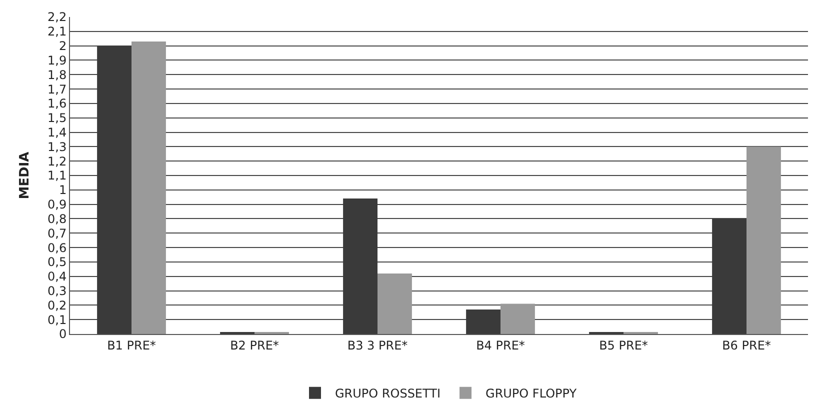  What do you see at coordinates (62, 334) in the screenshot?
I see `y-tick-label: 0` at bounding box center [62, 334].